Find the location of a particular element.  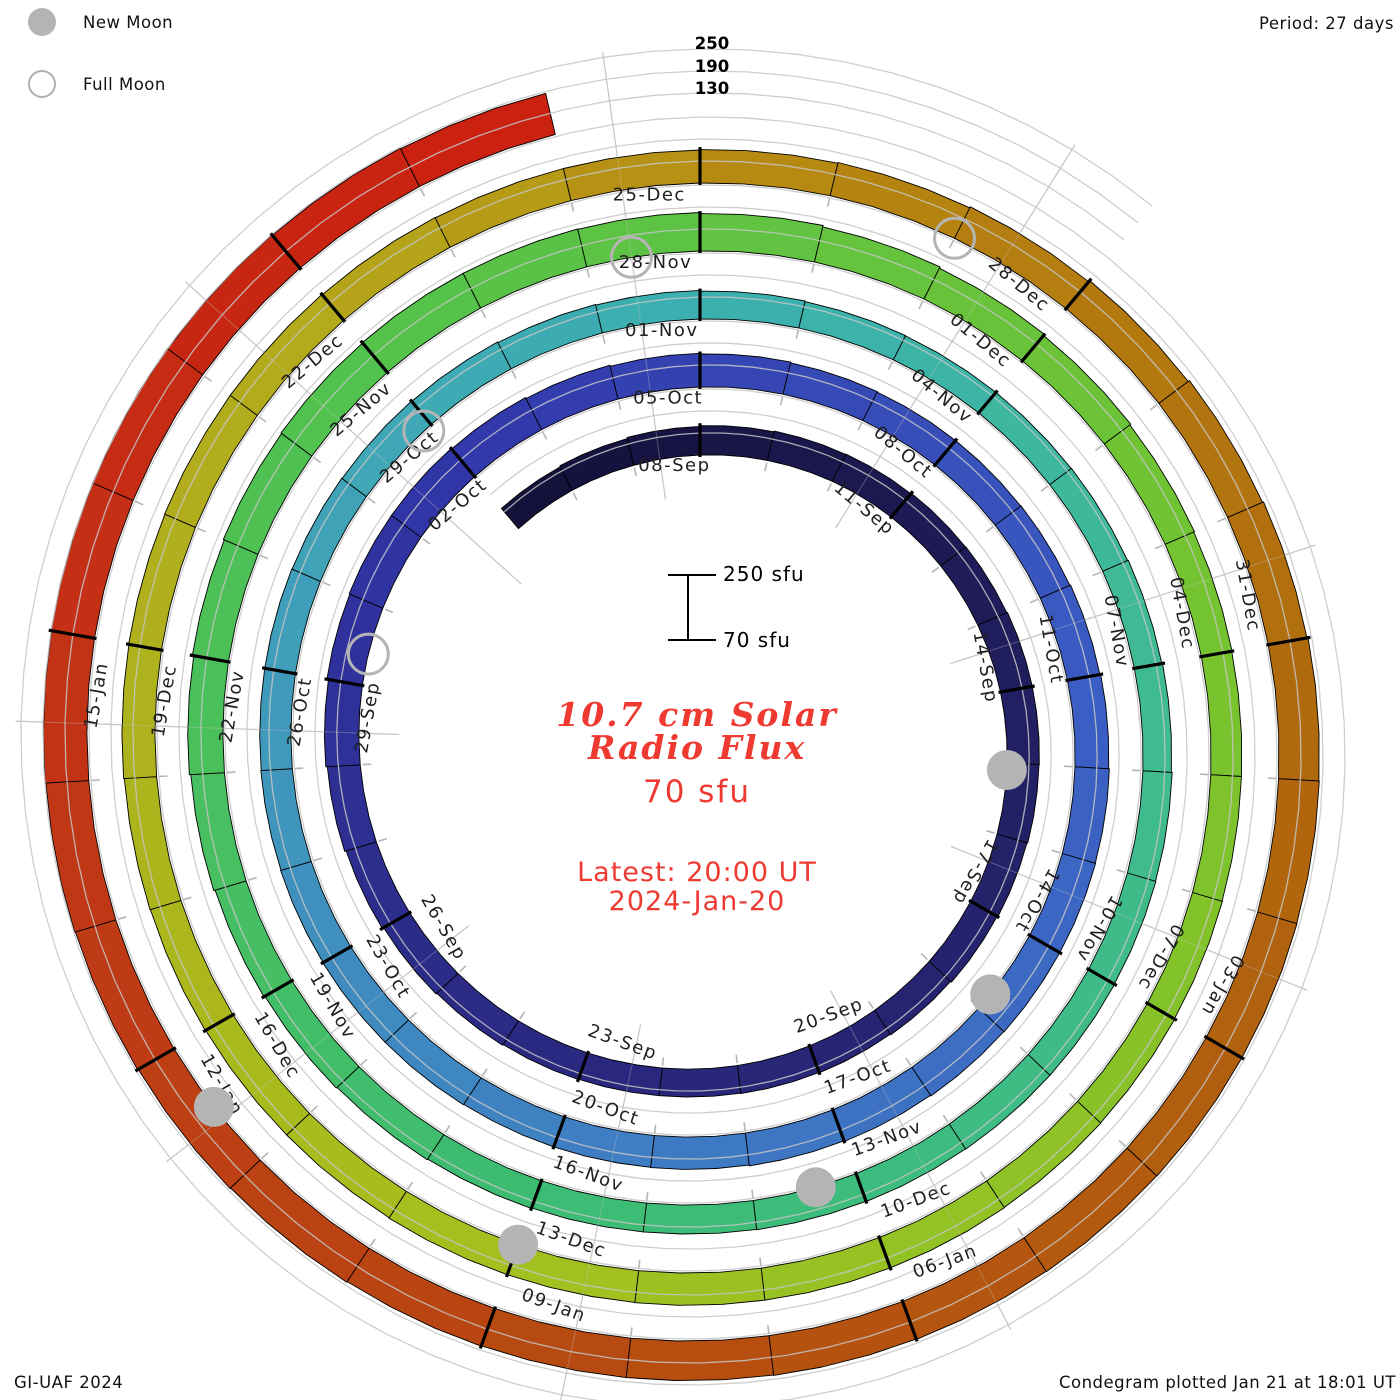

chart-title-line1: 10.7 cm Solar is located at coordinates (697, 714).